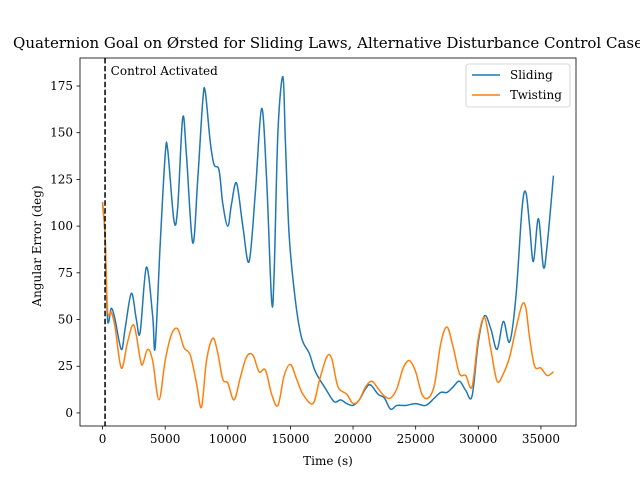  What do you see at coordinates (61, 86) in the screenshot?
I see `y-tick-label: 175` at bounding box center [61, 86].